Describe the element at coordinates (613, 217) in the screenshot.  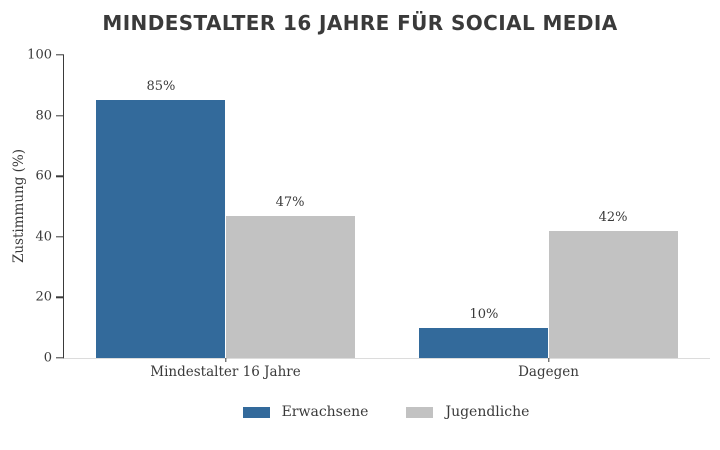
I see `bar-value-label: 42%` at that location.